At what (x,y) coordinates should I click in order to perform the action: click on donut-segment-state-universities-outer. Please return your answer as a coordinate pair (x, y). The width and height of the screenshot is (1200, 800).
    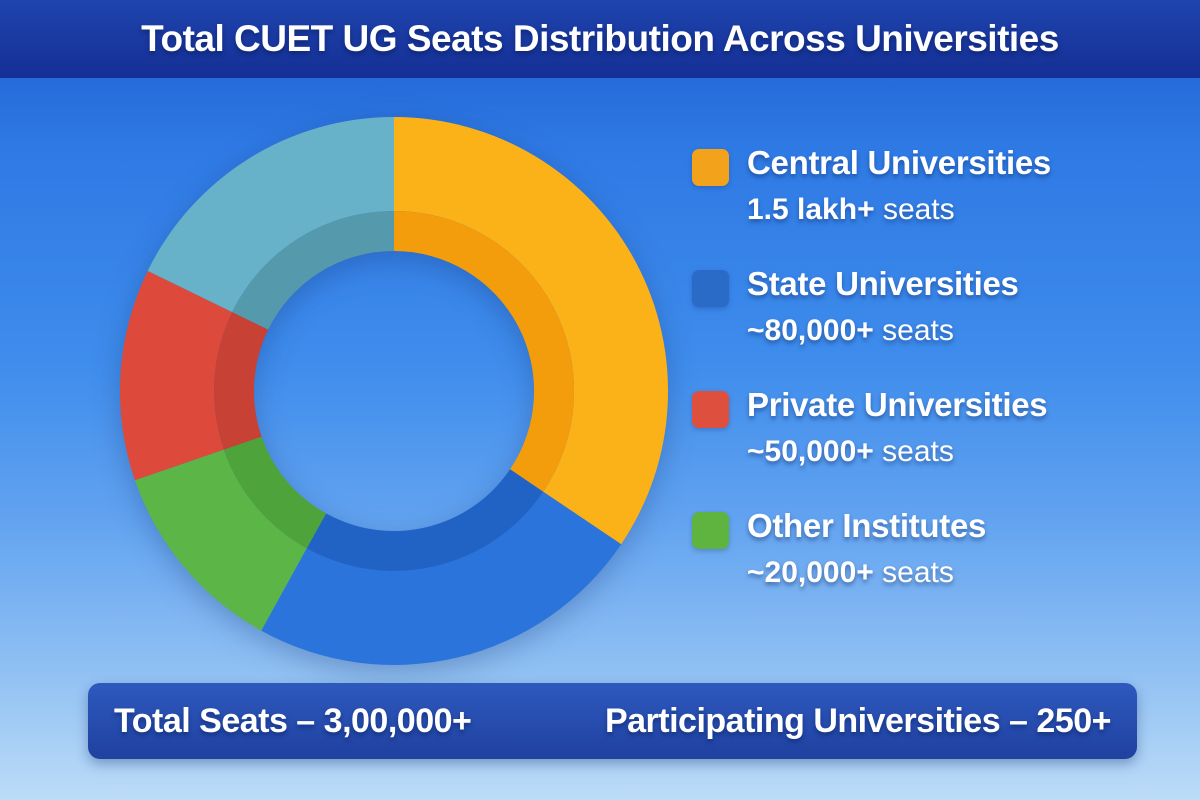
    Looking at the image, I should click on (441, 578).